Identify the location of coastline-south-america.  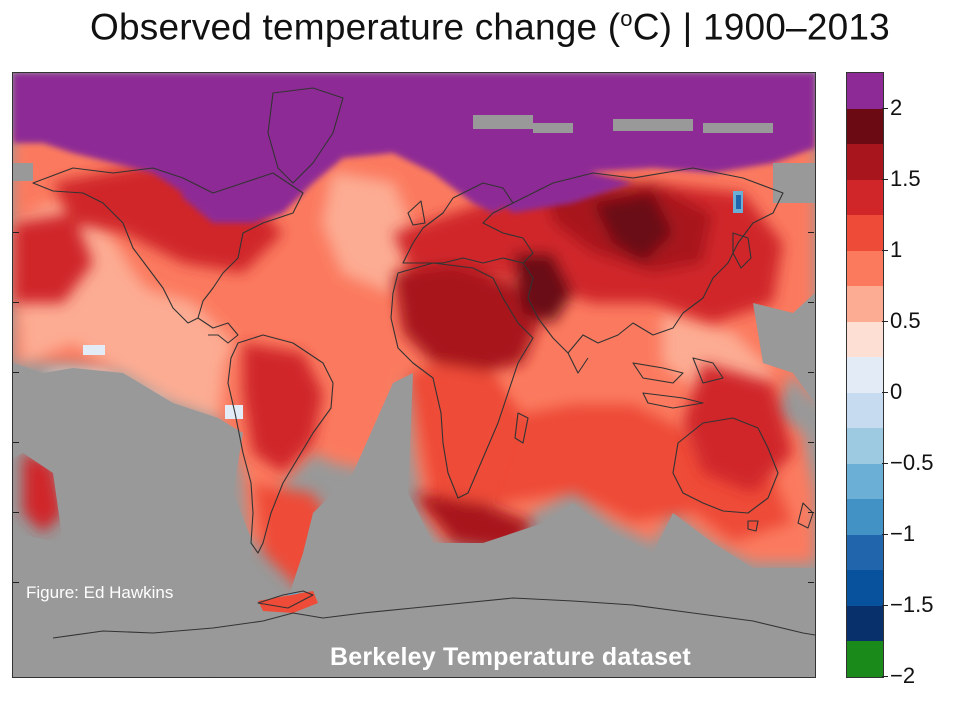
(280, 444).